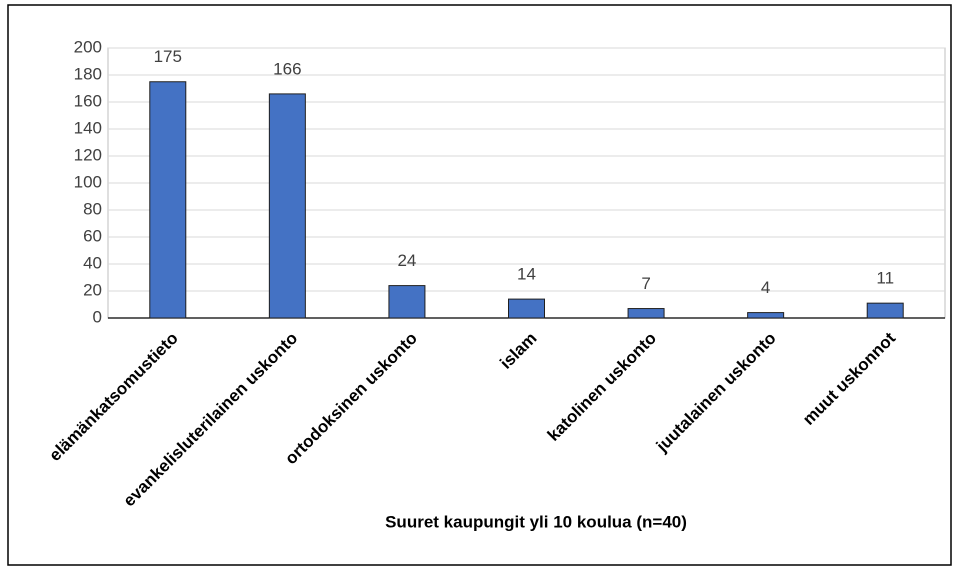  What do you see at coordinates (526, 274) in the screenshot?
I see `data-label: 14` at bounding box center [526, 274].